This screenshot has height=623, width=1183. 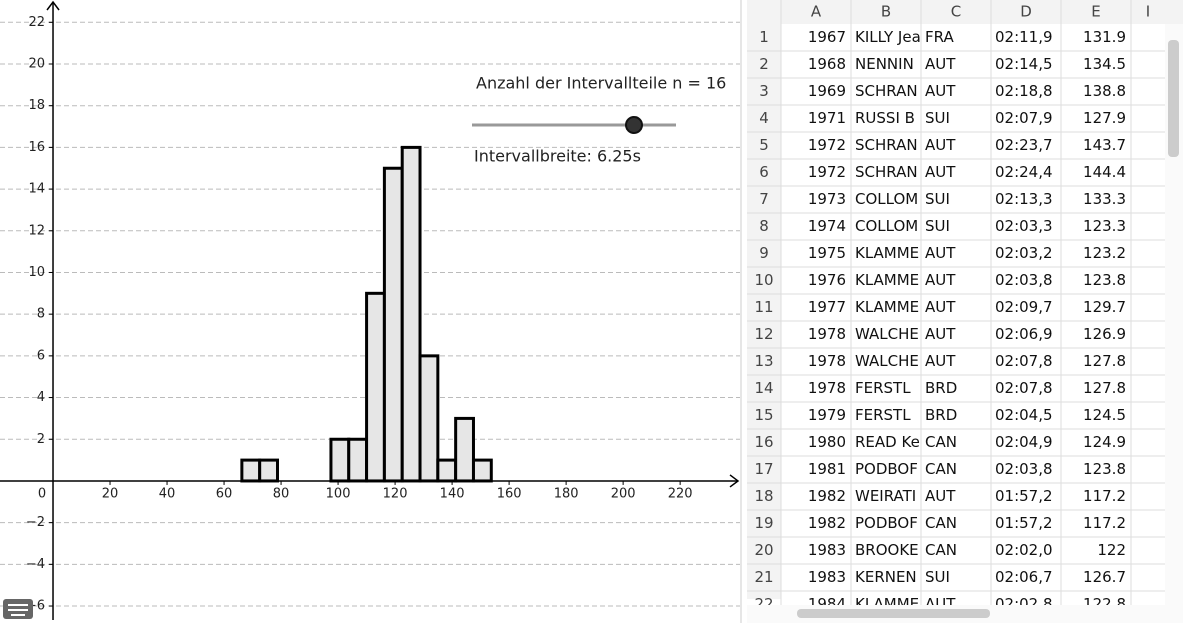 What do you see at coordinates (1104, 253) in the screenshot?
I see `cell: 123.2` at bounding box center [1104, 253].